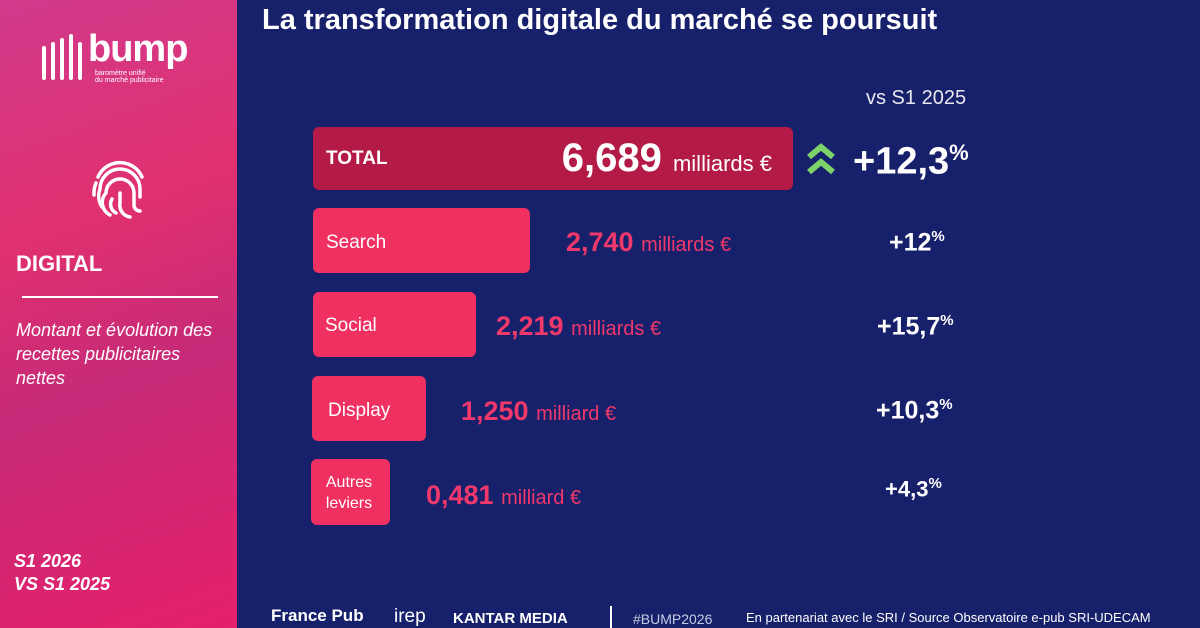  What do you see at coordinates (410, 616) in the screenshot?
I see `partner-logo: irep` at bounding box center [410, 616].